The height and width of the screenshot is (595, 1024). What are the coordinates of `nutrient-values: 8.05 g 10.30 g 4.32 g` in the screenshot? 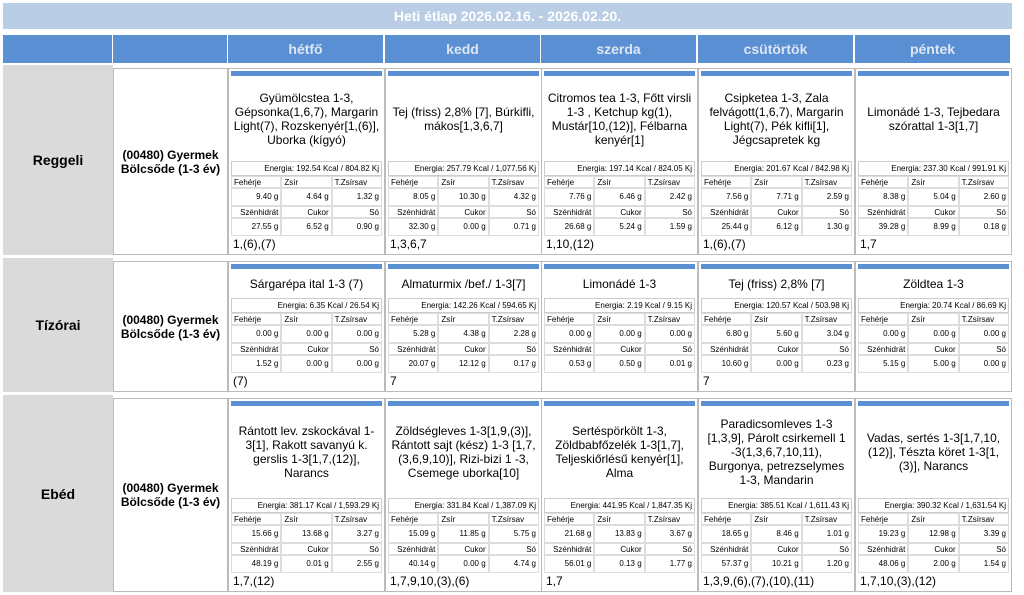 It's located at (463, 196).